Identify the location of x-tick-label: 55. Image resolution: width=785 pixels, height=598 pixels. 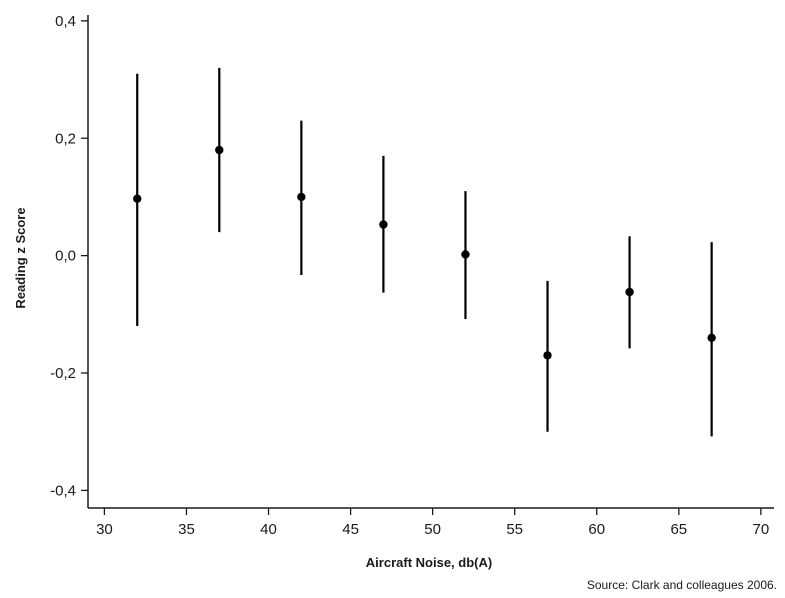
(514, 529).